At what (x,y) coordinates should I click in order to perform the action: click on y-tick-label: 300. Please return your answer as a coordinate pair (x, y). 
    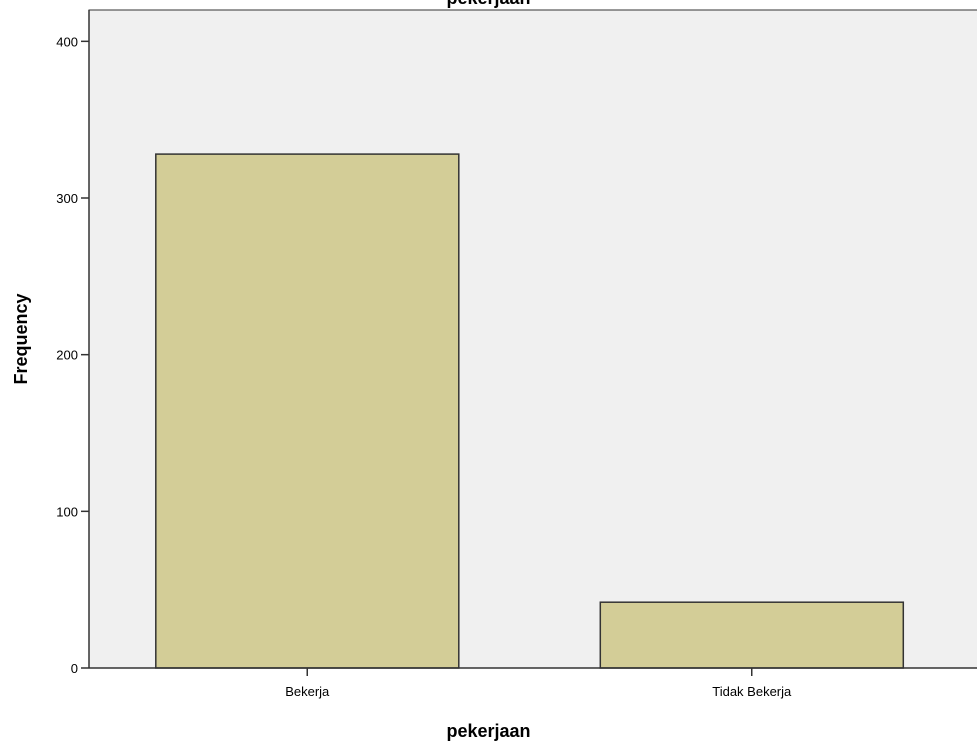
    Looking at the image, I should click on (67, 198).